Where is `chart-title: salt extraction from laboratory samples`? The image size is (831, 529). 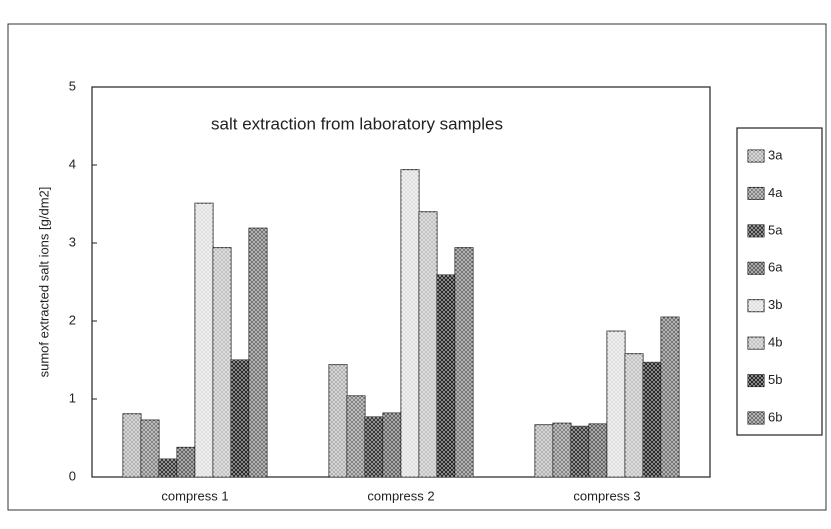
chart-title: salt extraction from laboratory samples is located at coordinates (357, 123).